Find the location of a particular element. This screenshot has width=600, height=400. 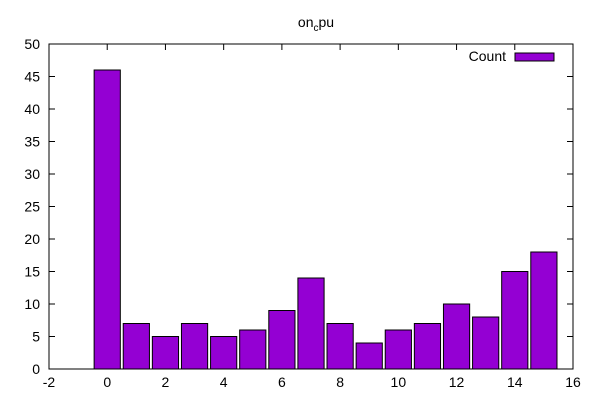

x-tick-label: 14 is located at coordinates (515, 382).